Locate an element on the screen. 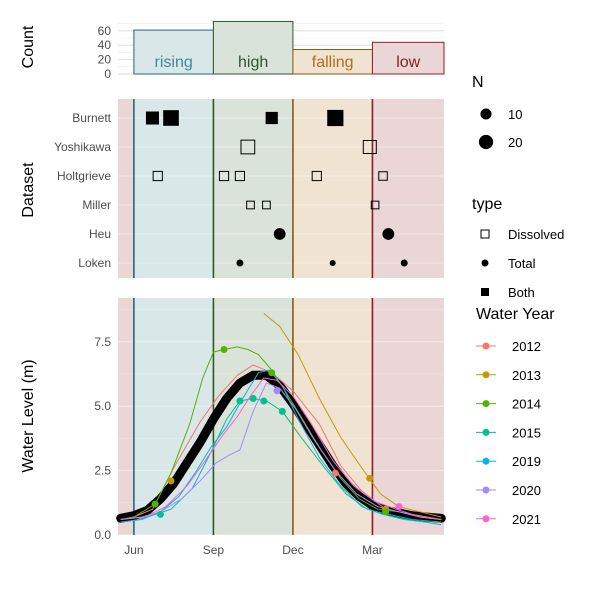 Image resolution: width=600 pixels, height=600 pixels. band-low-start is located at coordinates (126, 416).